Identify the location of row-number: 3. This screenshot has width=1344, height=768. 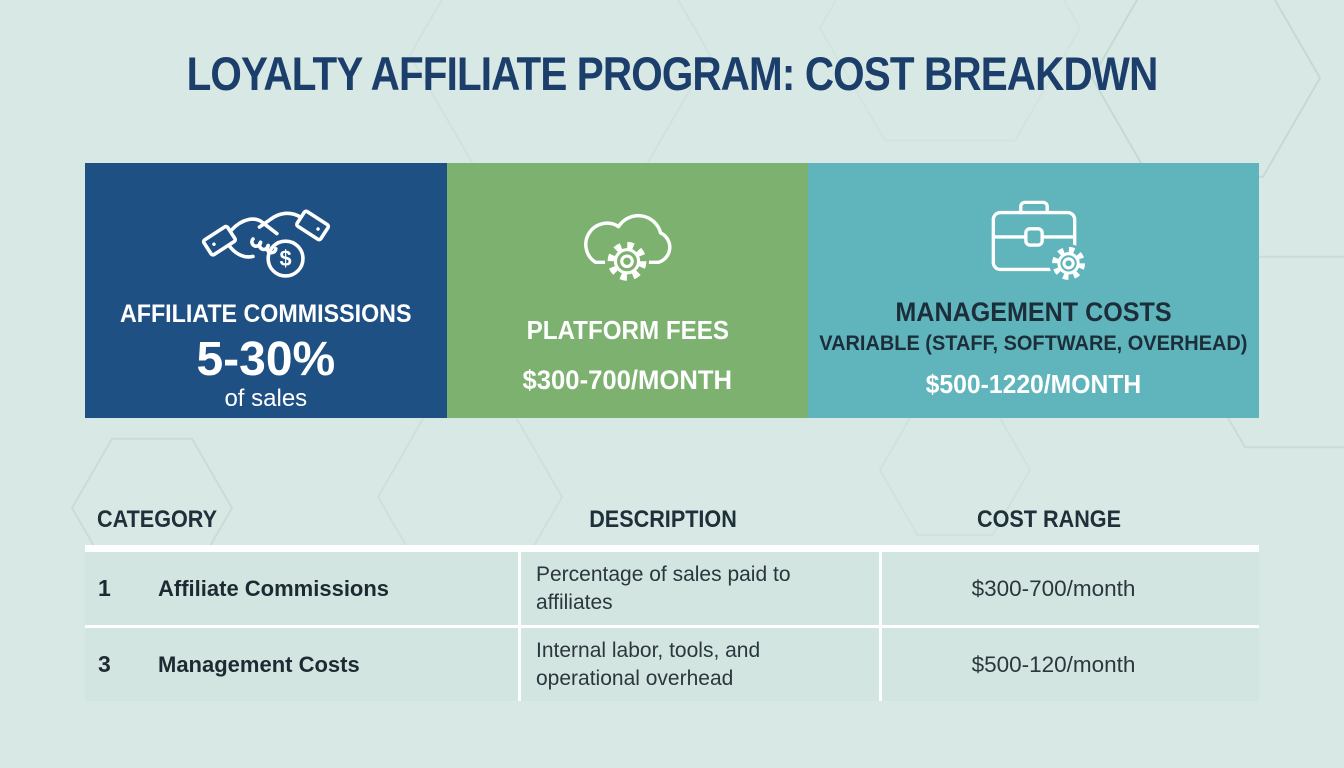
(104, 664).